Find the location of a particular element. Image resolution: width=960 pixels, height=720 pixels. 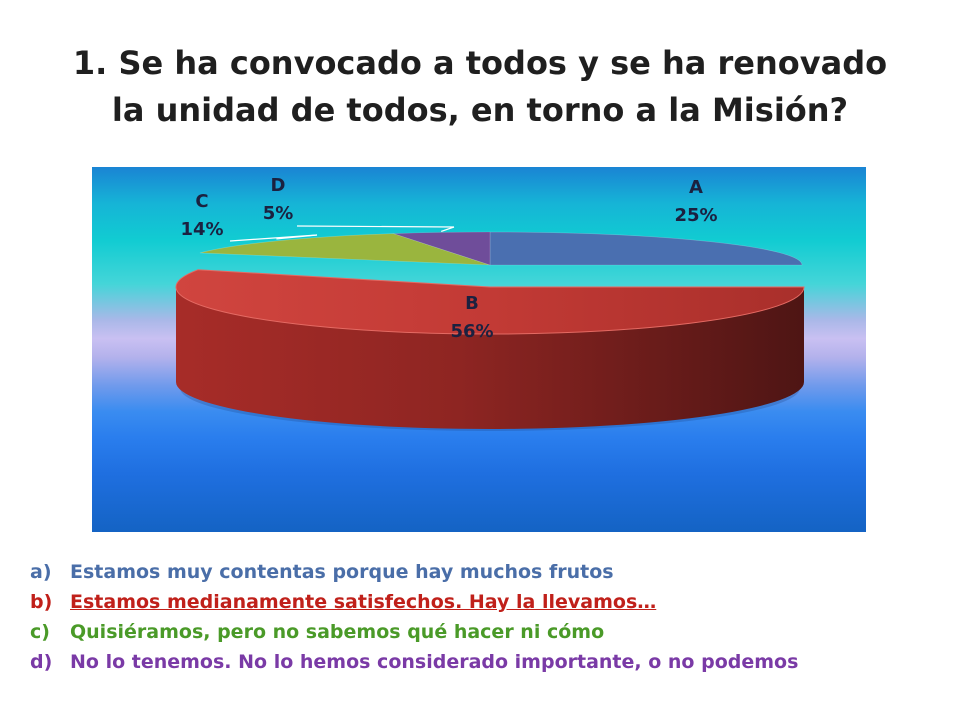

leader-line-d is located at coordinates (375, 226).